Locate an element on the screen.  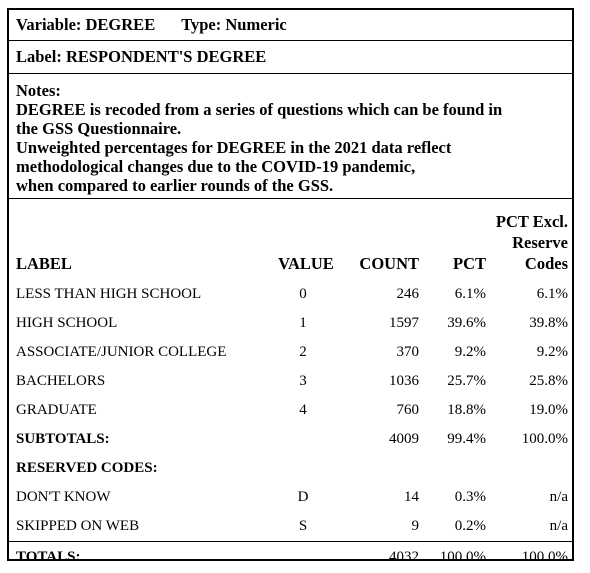
col-count-header: COUNT is located at coordinates (377, 239).